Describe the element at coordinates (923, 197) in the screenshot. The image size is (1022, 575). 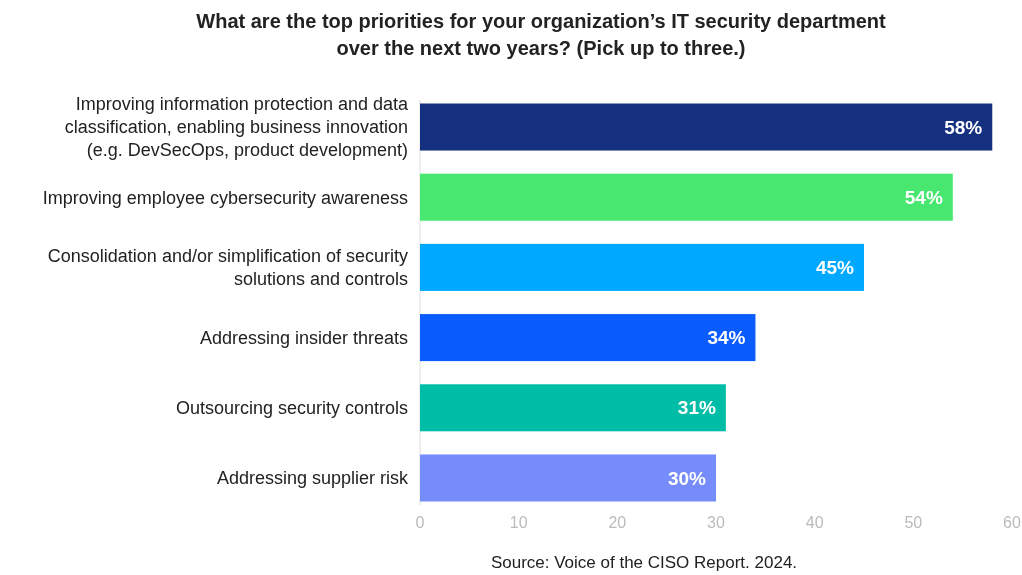
I see `data-label: 54%` at that location.